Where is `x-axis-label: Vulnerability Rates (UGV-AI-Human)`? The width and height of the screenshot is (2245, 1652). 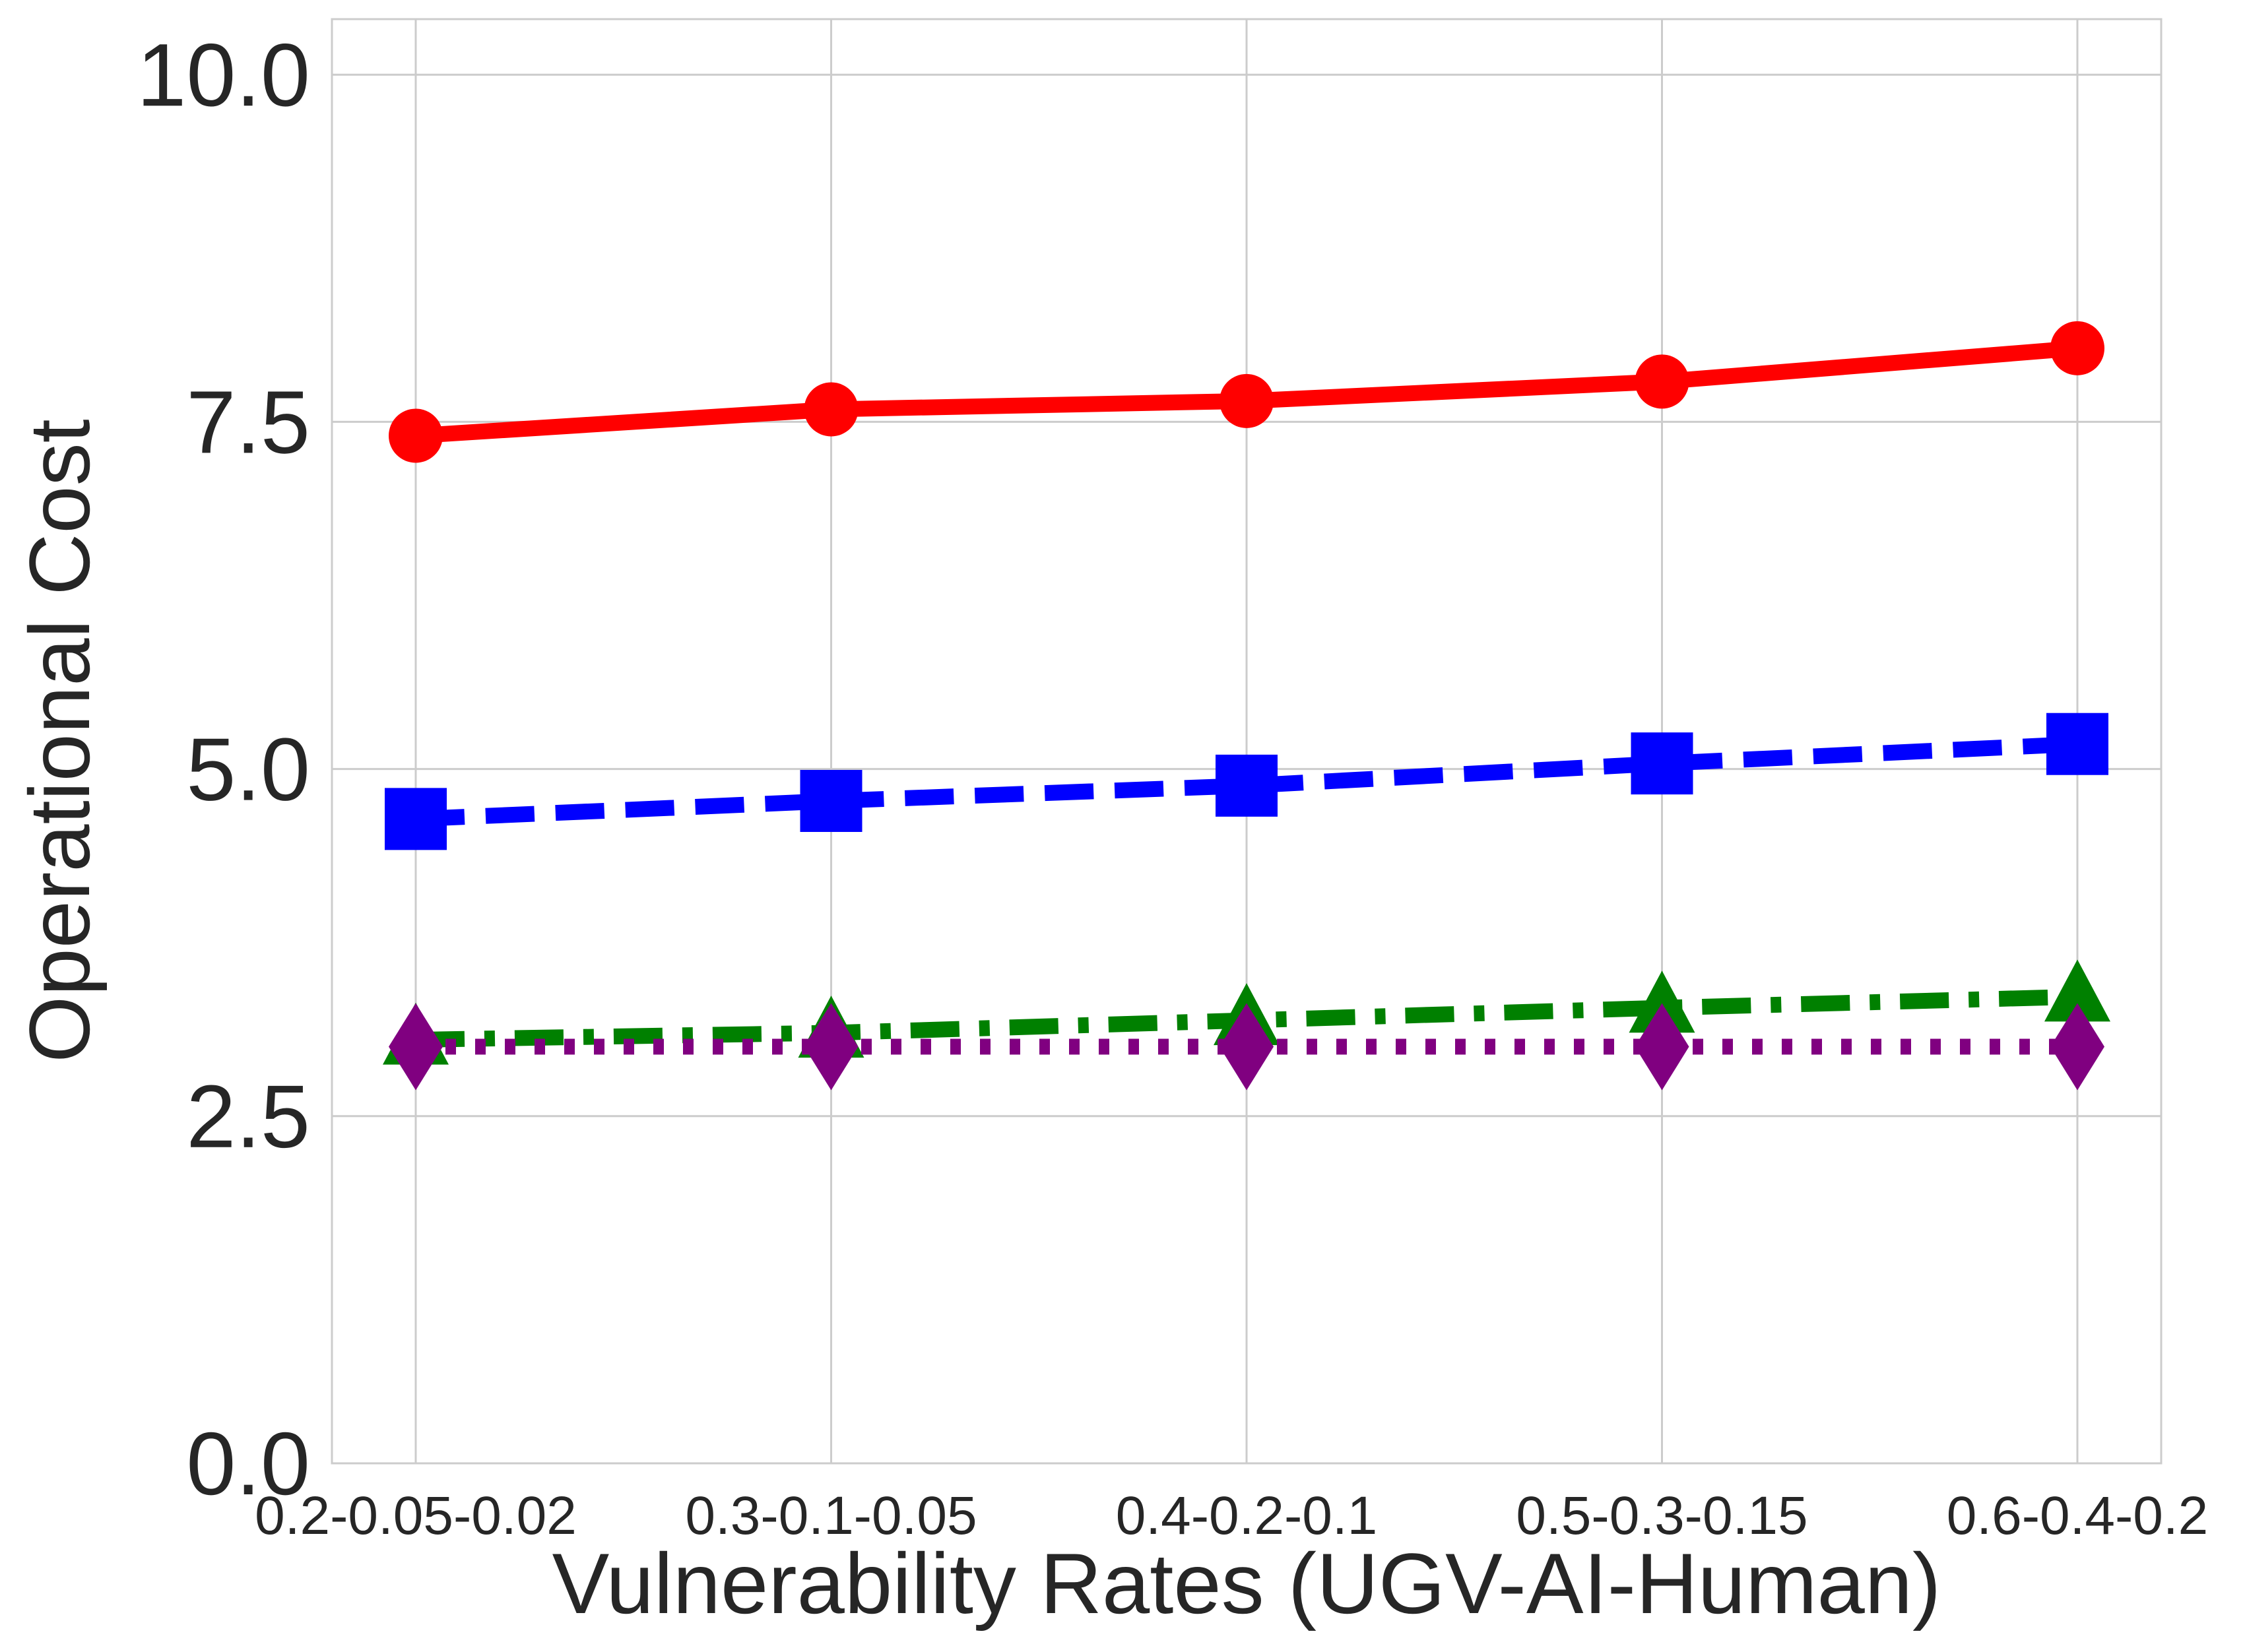 x-axis-label: Vulnerability Rates (UGV-AI-Human) is located at coordinates (1246, 1583).